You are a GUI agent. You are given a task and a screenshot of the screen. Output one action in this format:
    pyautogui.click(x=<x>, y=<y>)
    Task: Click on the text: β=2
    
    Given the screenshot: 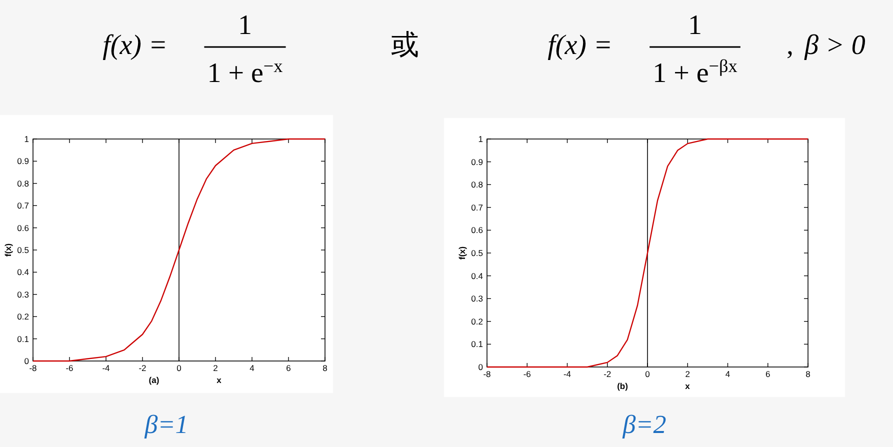 What is the action you would take?
    pyautogui.click(x=644, y=424)
    